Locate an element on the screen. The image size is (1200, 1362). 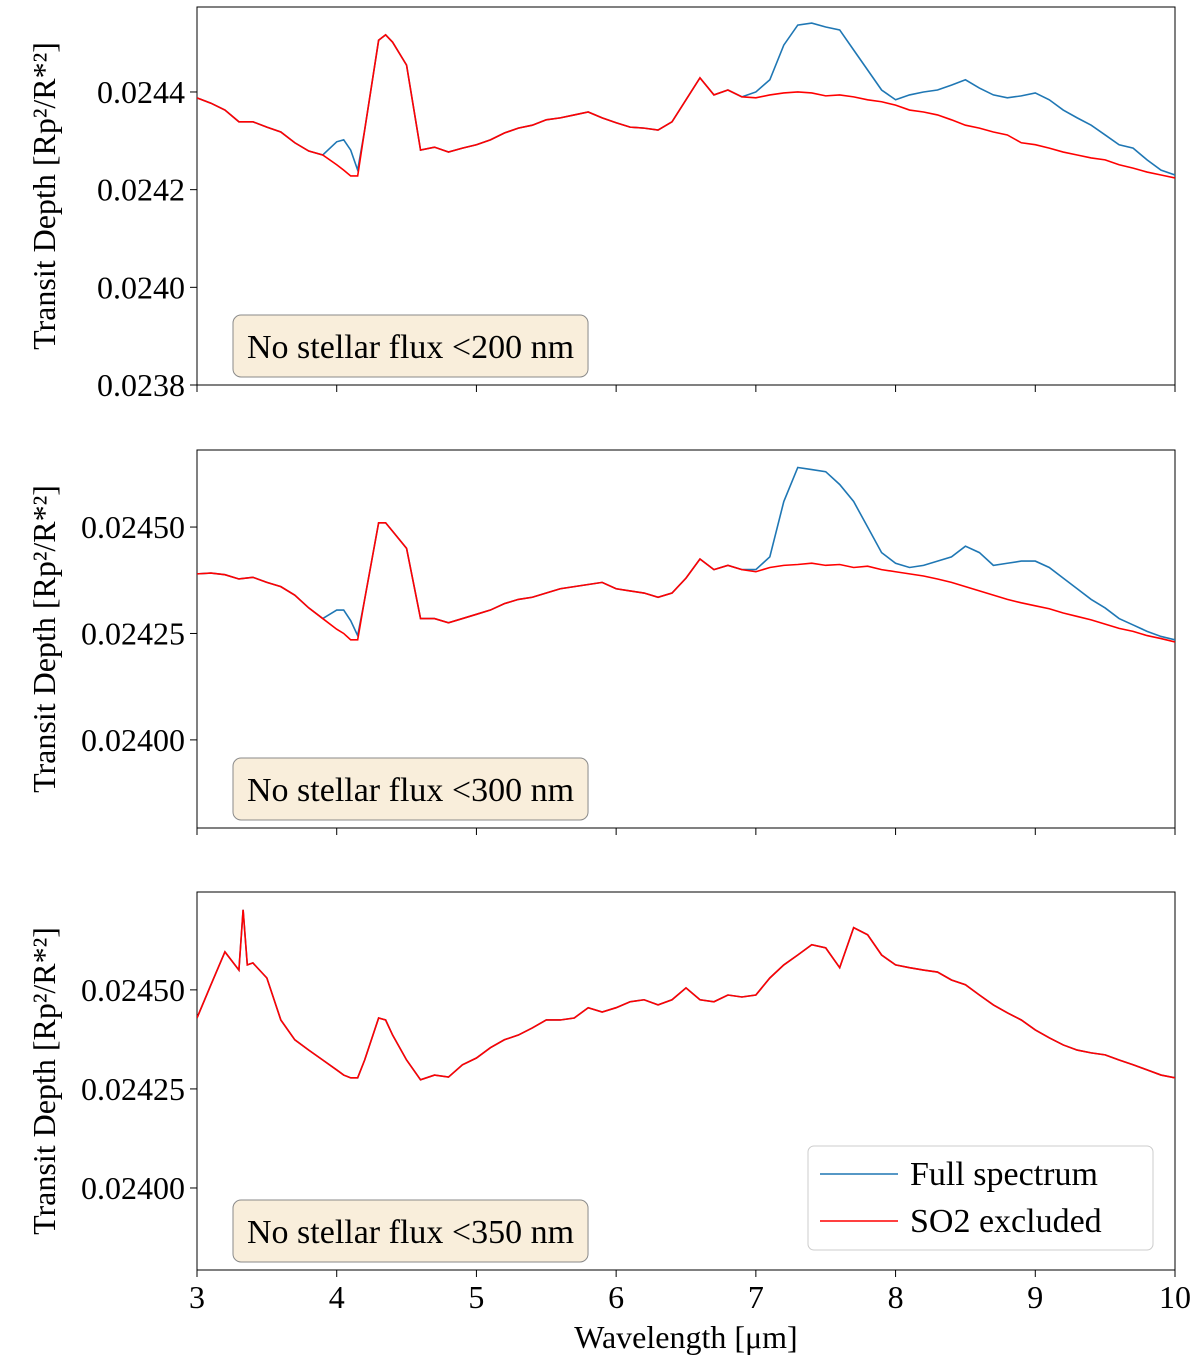
y-tick-label: 0.0244 is located at coordinates (141, 92).